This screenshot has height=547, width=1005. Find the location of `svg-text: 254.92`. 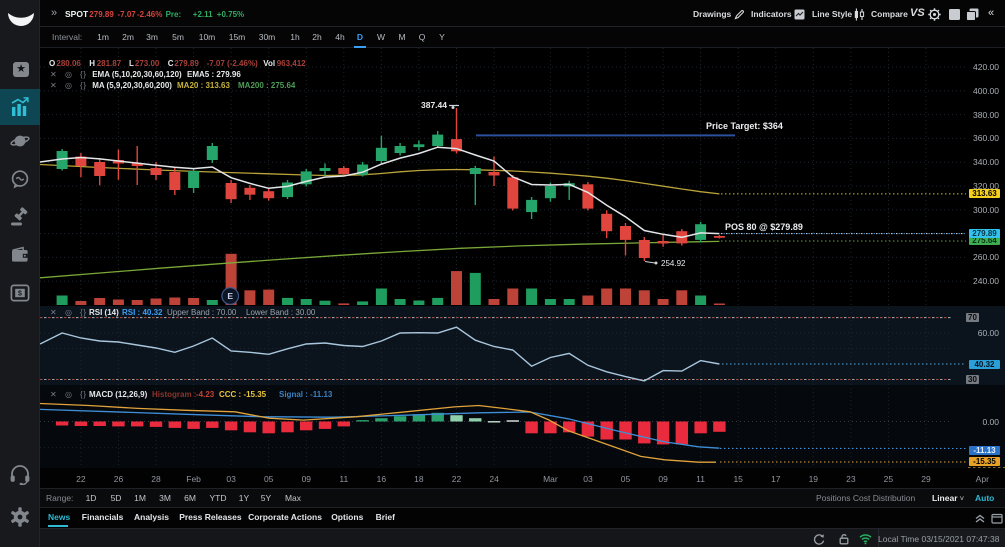

svg-text: 254.92 is located at coordinates (673, 263).